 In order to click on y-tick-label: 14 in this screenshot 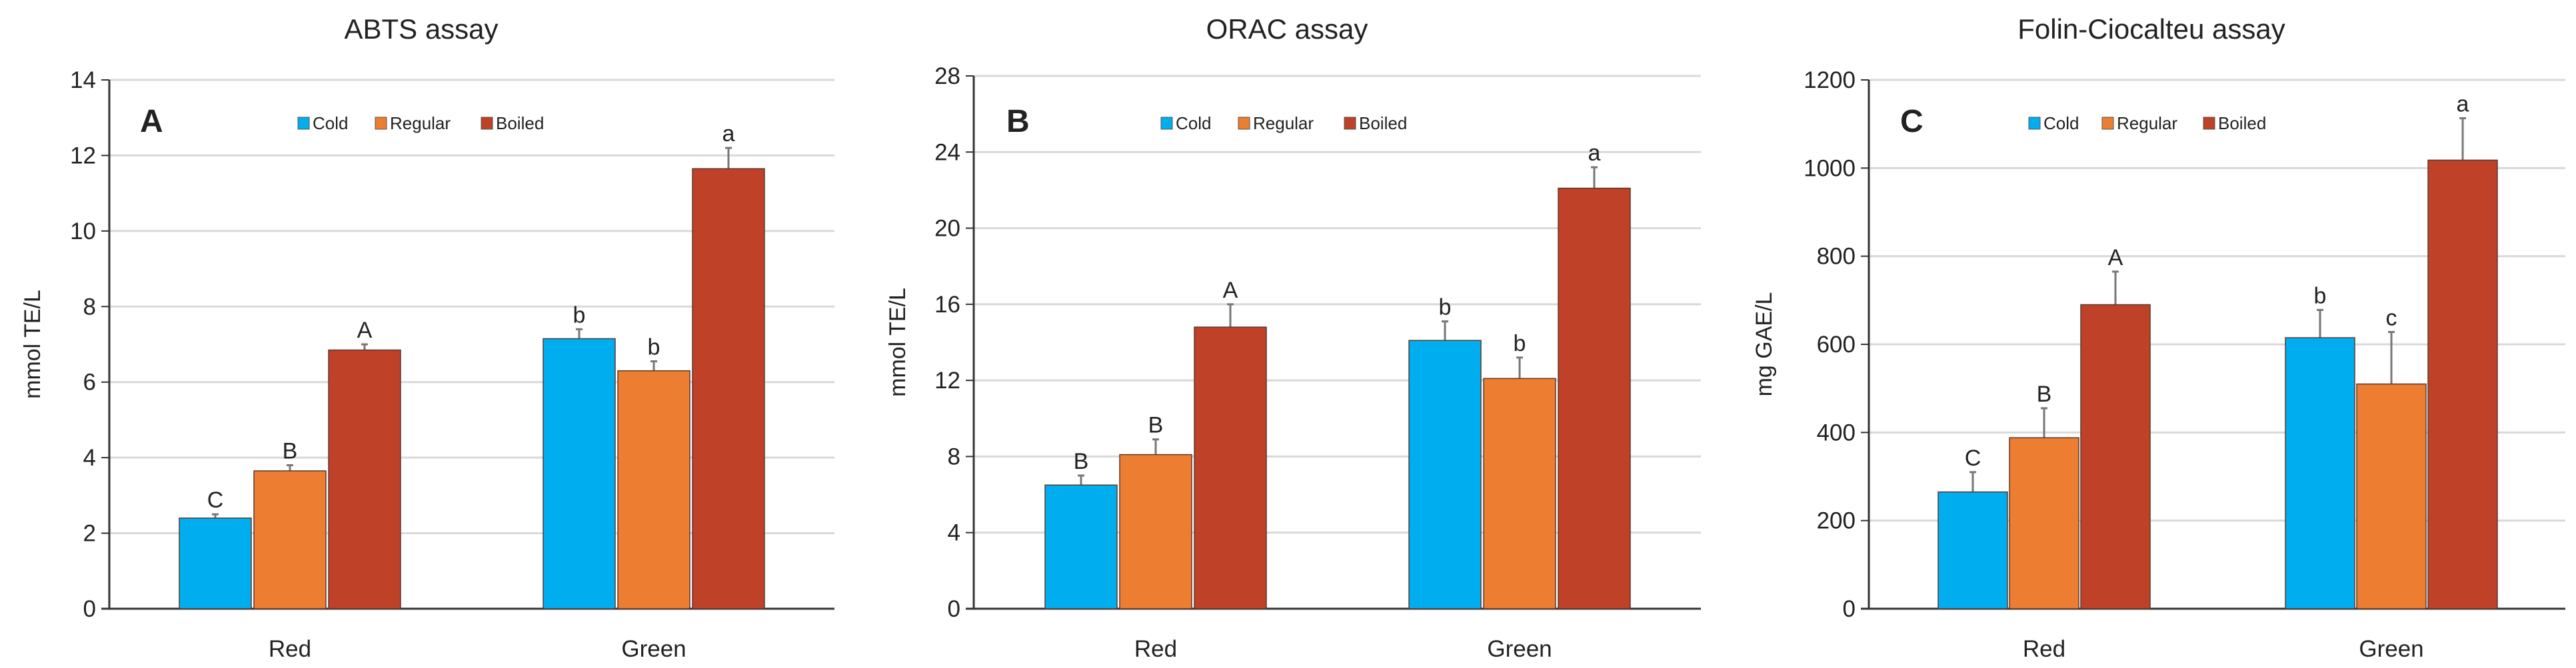, I will do `click(83, 80)`.